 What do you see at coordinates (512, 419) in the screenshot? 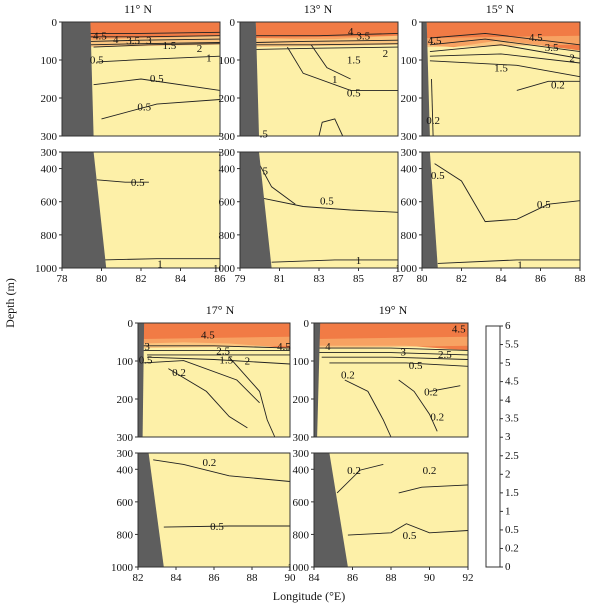
I see `colorbar-tick-label: 3.5` at bounding box center [512, 419].